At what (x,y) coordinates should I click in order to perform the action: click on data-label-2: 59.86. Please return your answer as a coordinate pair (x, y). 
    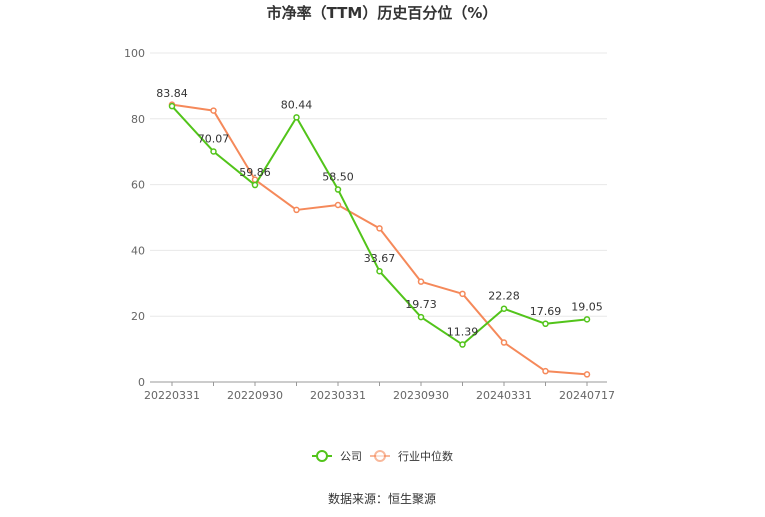
    Looking at the image, I should click on (255, 172).